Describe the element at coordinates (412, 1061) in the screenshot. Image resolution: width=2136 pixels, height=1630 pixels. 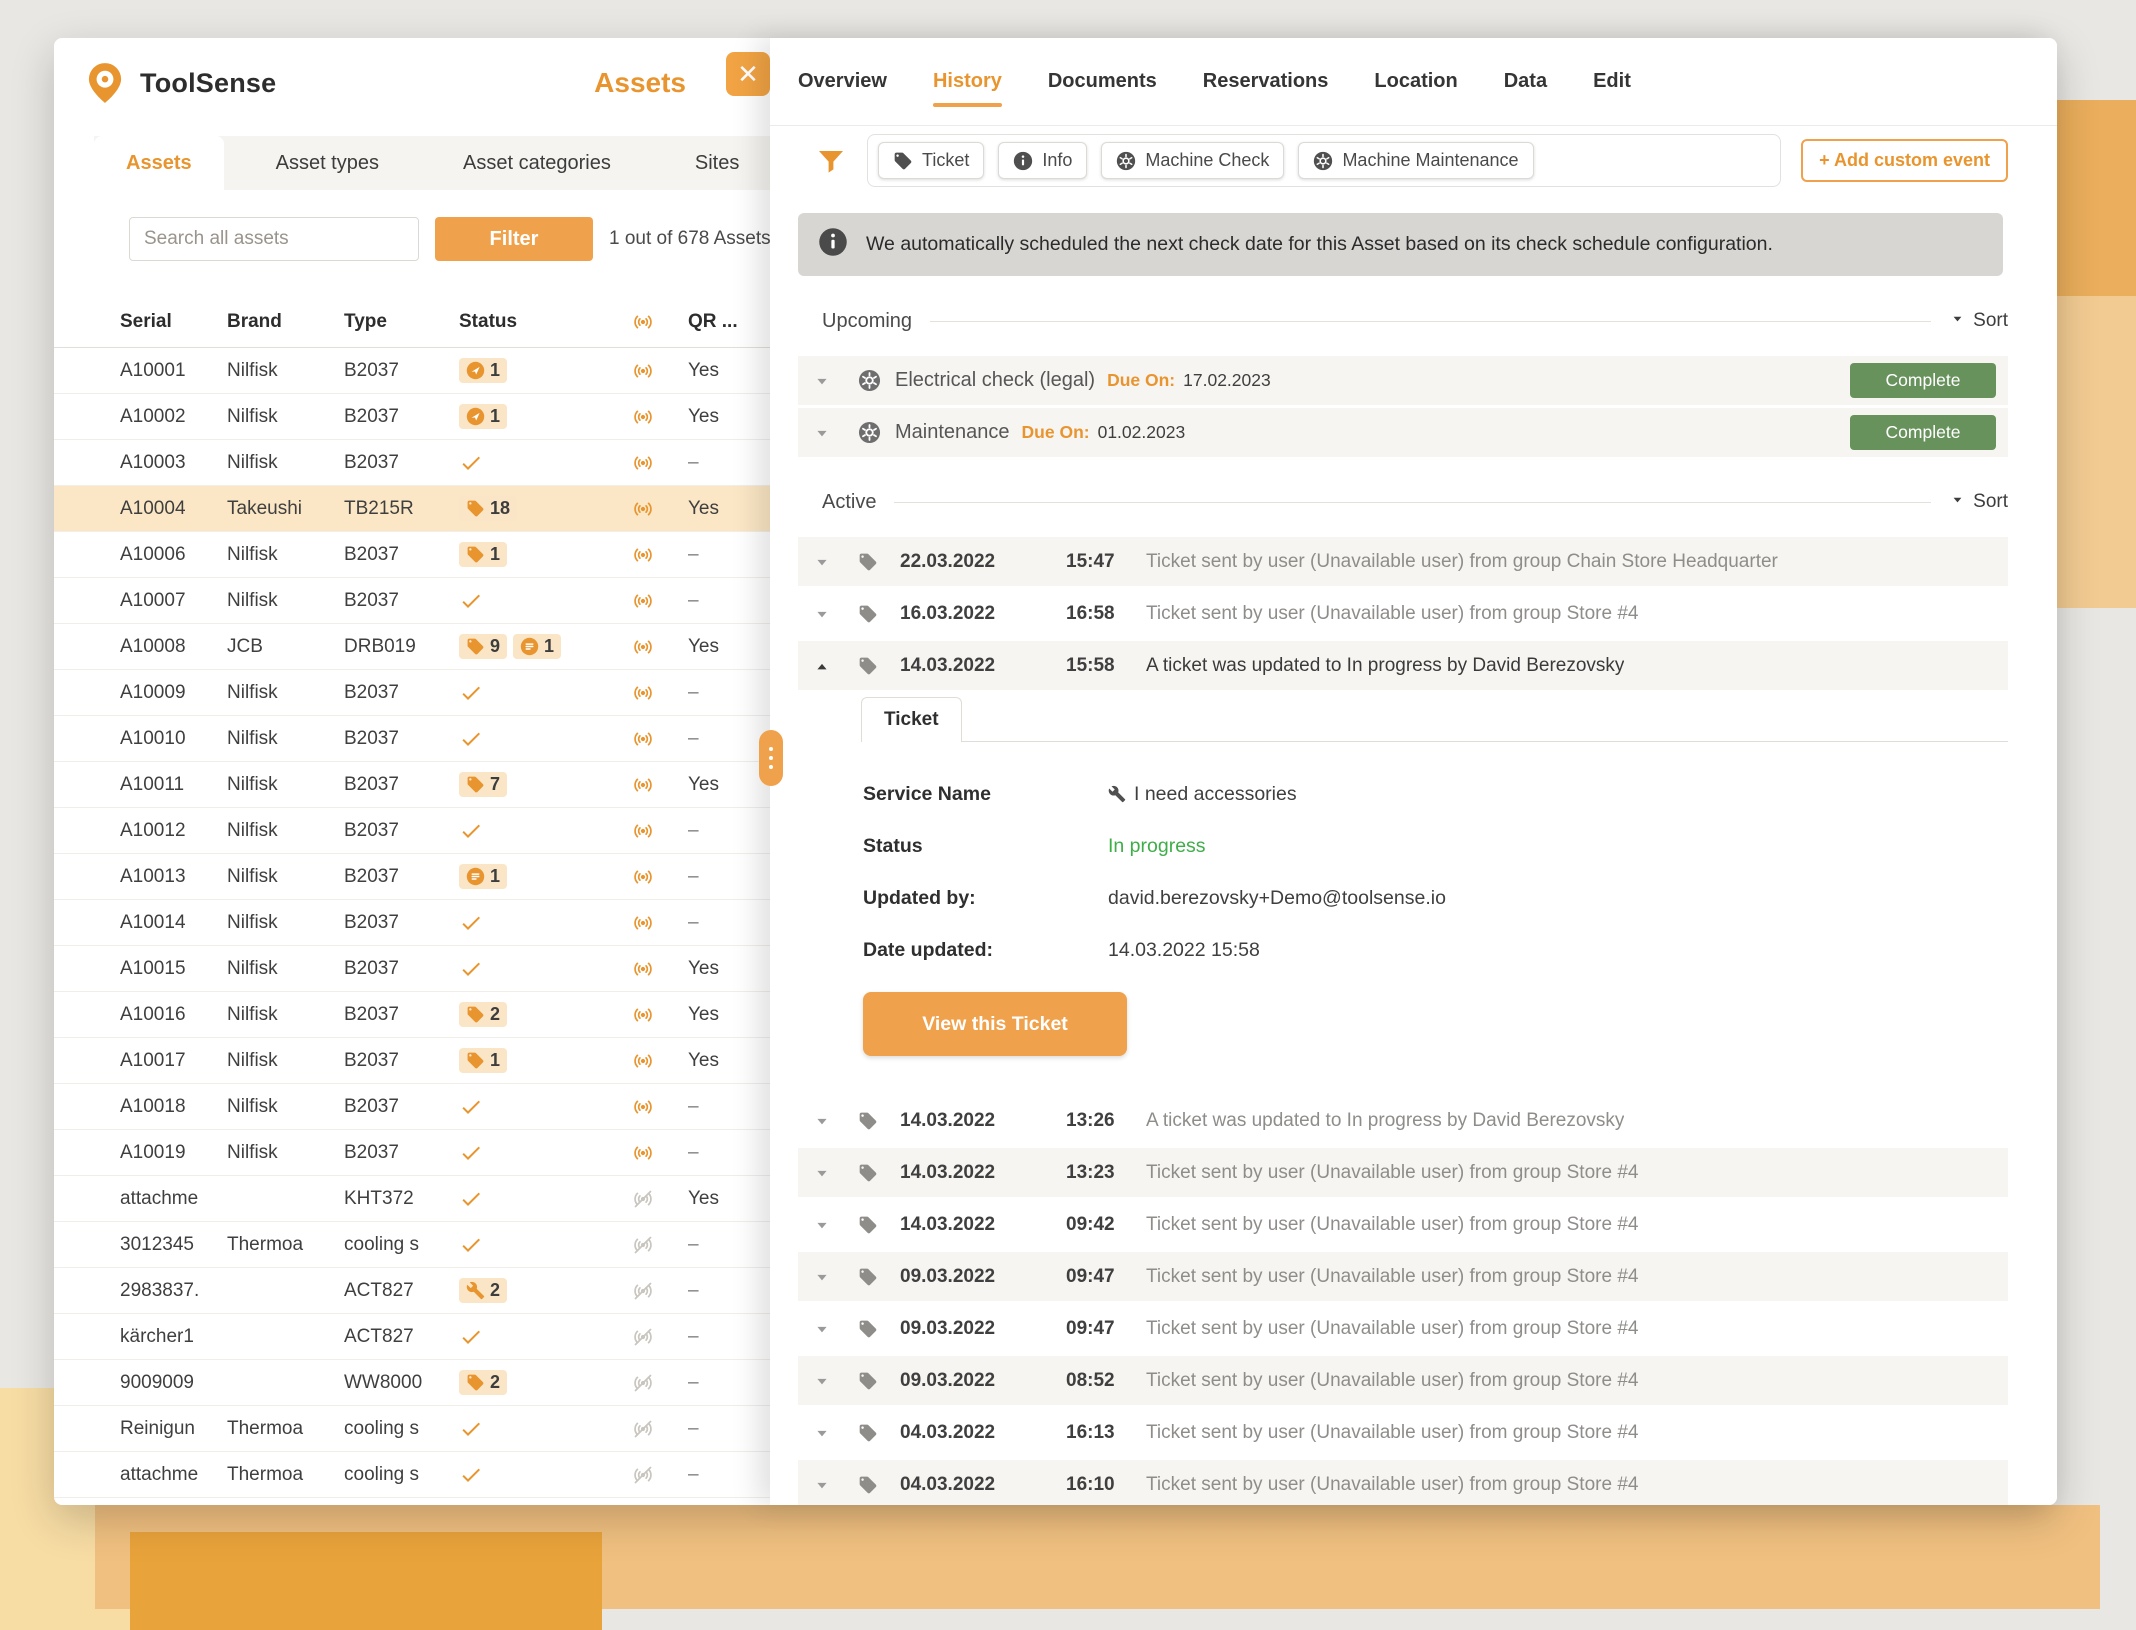
I see `asset-table-row: A10017 Nilfisk B2037 1 Yes` at that location.